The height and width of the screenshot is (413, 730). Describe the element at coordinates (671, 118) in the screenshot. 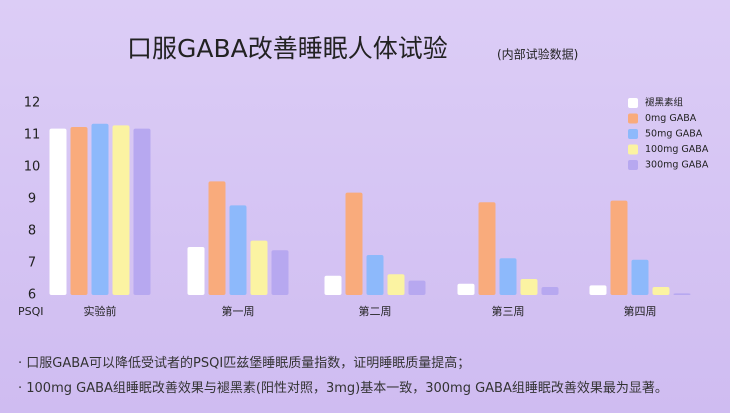

I see `legend-label: 0mg GABA` at that location.